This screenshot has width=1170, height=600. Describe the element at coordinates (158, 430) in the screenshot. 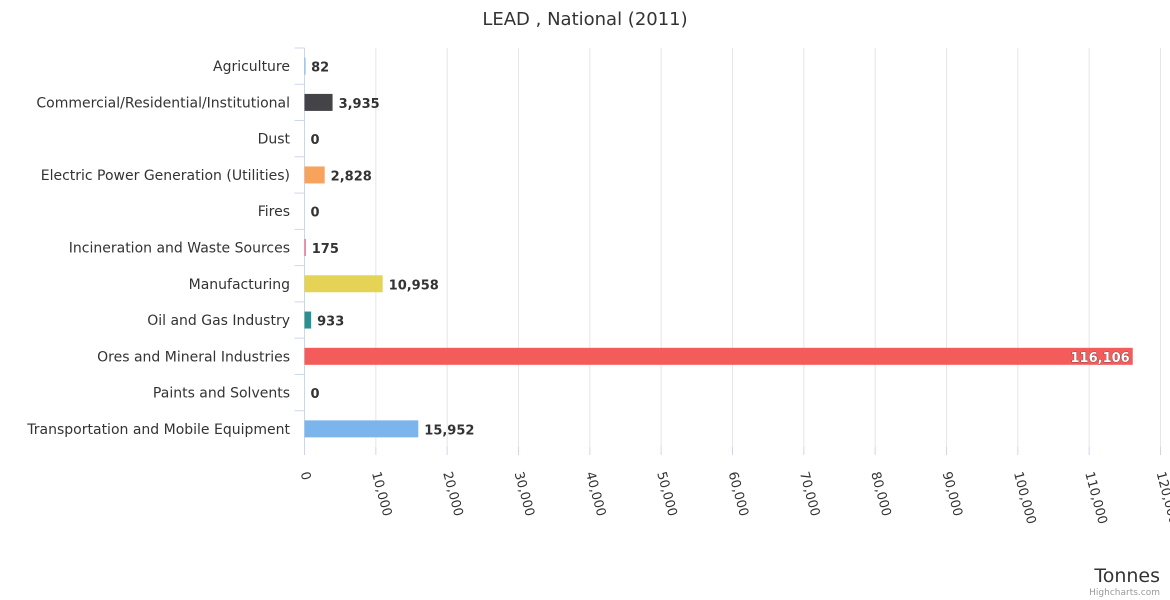

I see `category-label: Transportation and Mobile Equipment` at that location.